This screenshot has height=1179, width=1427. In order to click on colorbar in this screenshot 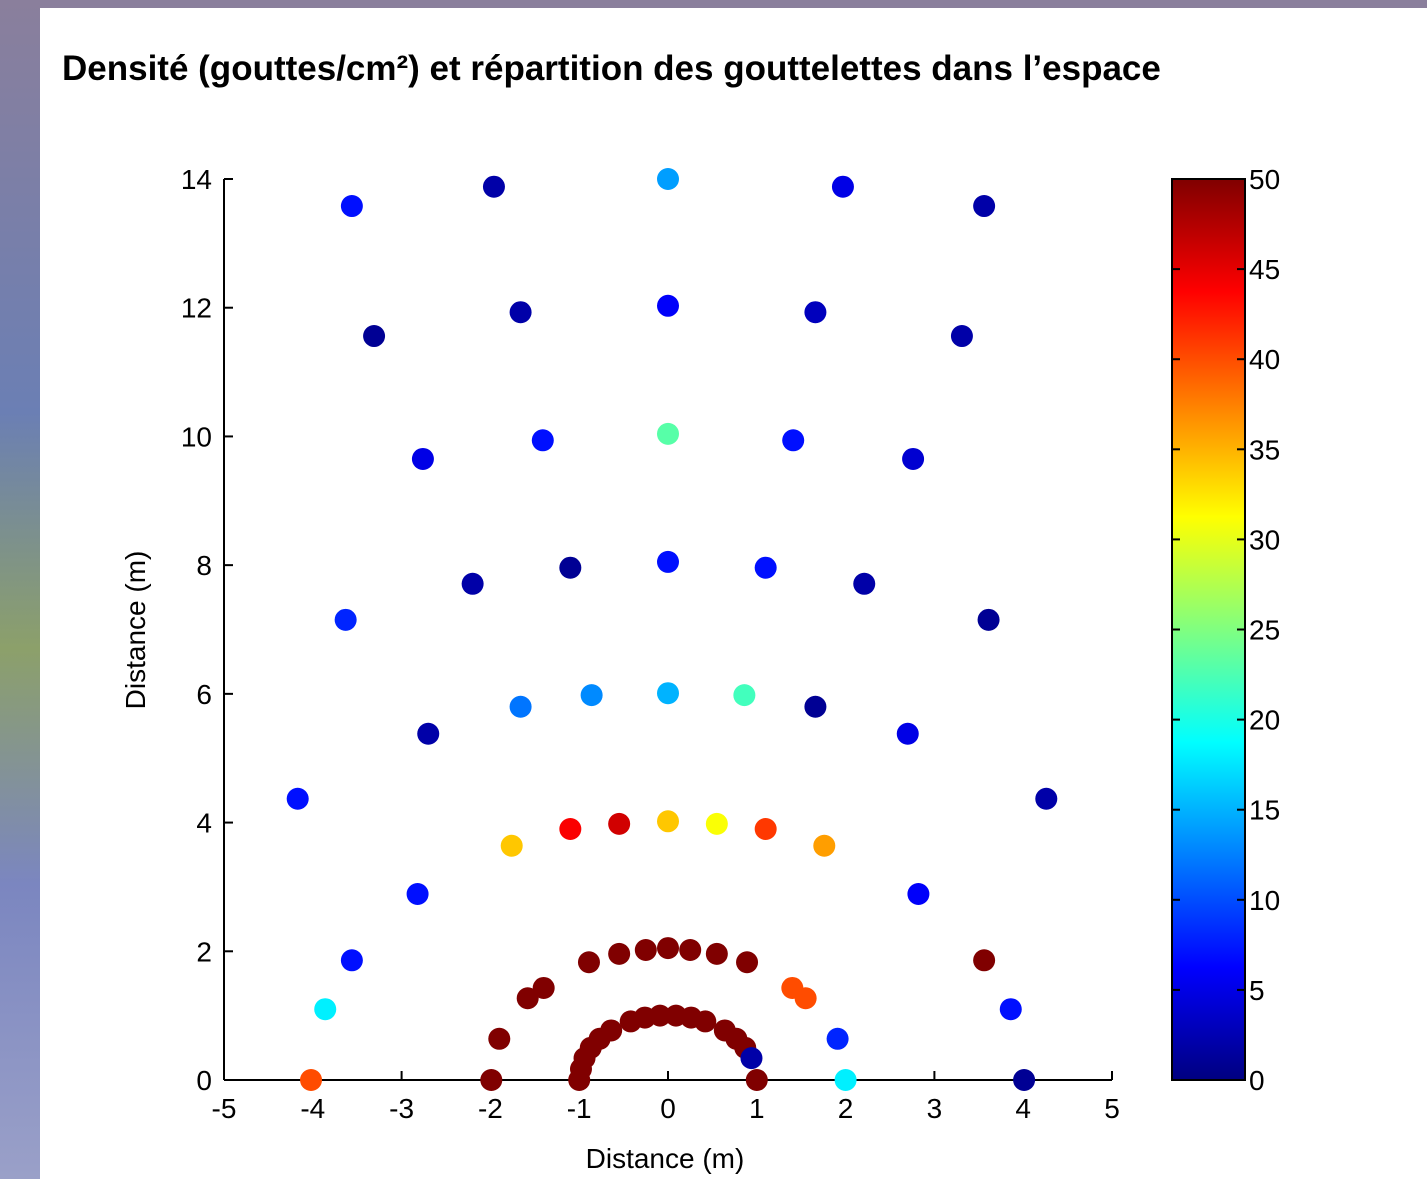, I will do `click(1208, 629)`.